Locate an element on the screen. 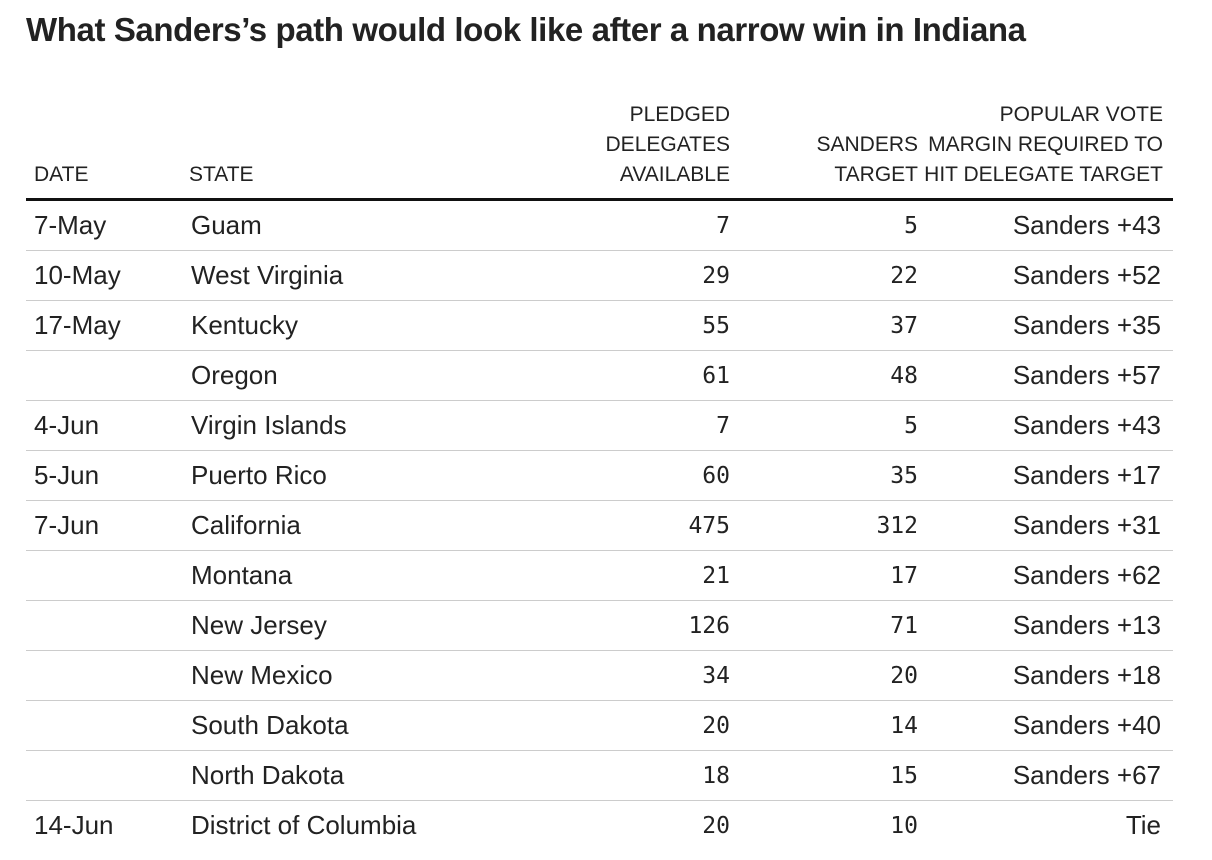 This screenshot has height=860, width=1212. vote-margin-cell: Sanders +40 is located at coordinates (1045, 725).